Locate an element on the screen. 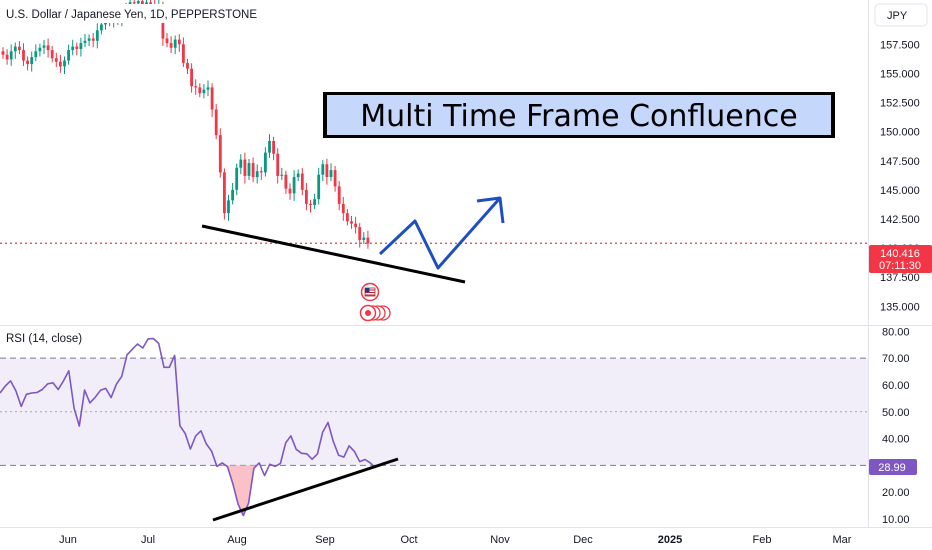  time-tick-label: Aug is located at coordinates (237, 540).